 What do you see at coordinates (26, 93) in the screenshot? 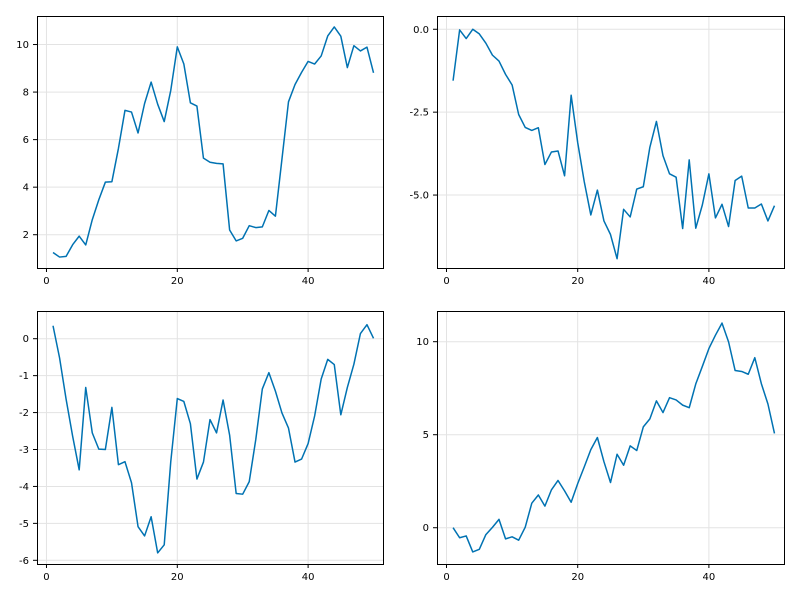
I see `y-tick-label: 8` at bounding box center [26, 93].